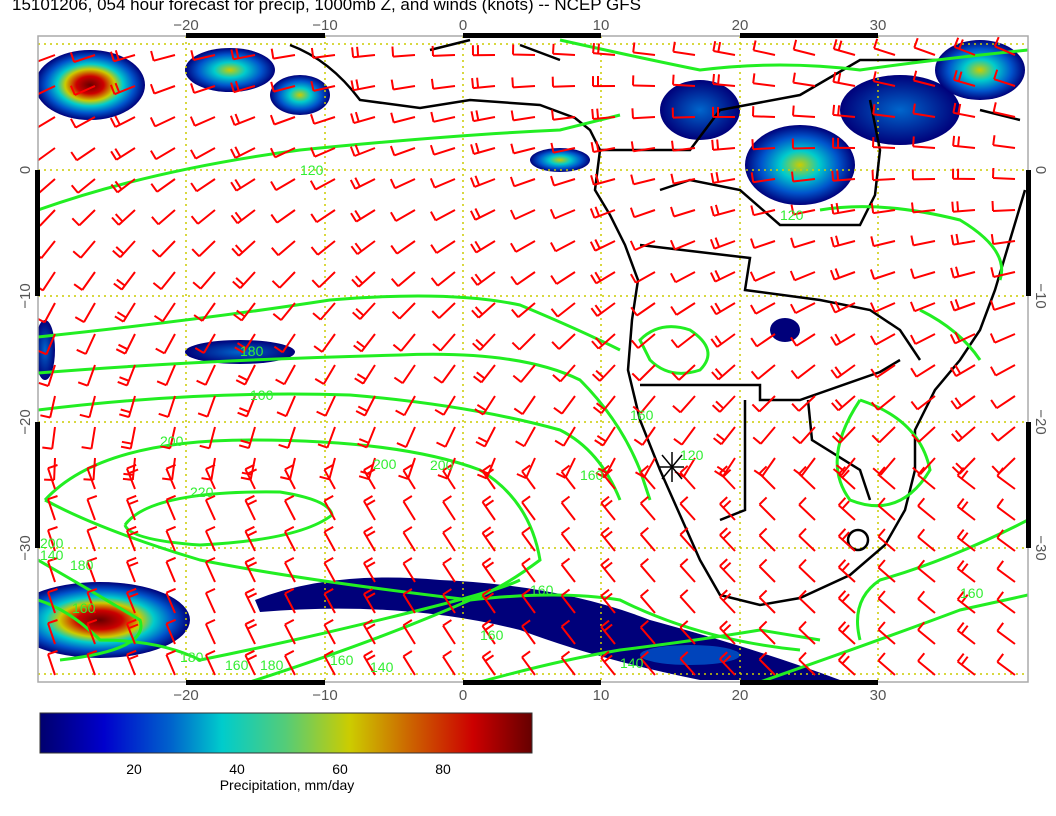 The width and height of the screenshot is (1056, 816). Describe the element at coordinates (25, 170) in the screenshot. I see `lat-tick: 0` at that location.